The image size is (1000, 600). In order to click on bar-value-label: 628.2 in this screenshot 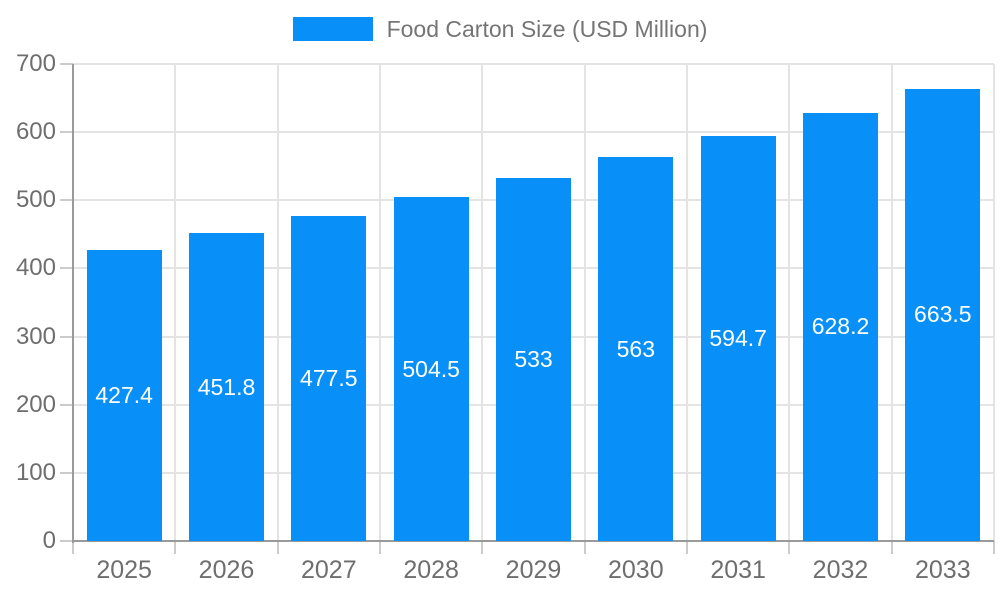, I will do `click(840, 326)`.